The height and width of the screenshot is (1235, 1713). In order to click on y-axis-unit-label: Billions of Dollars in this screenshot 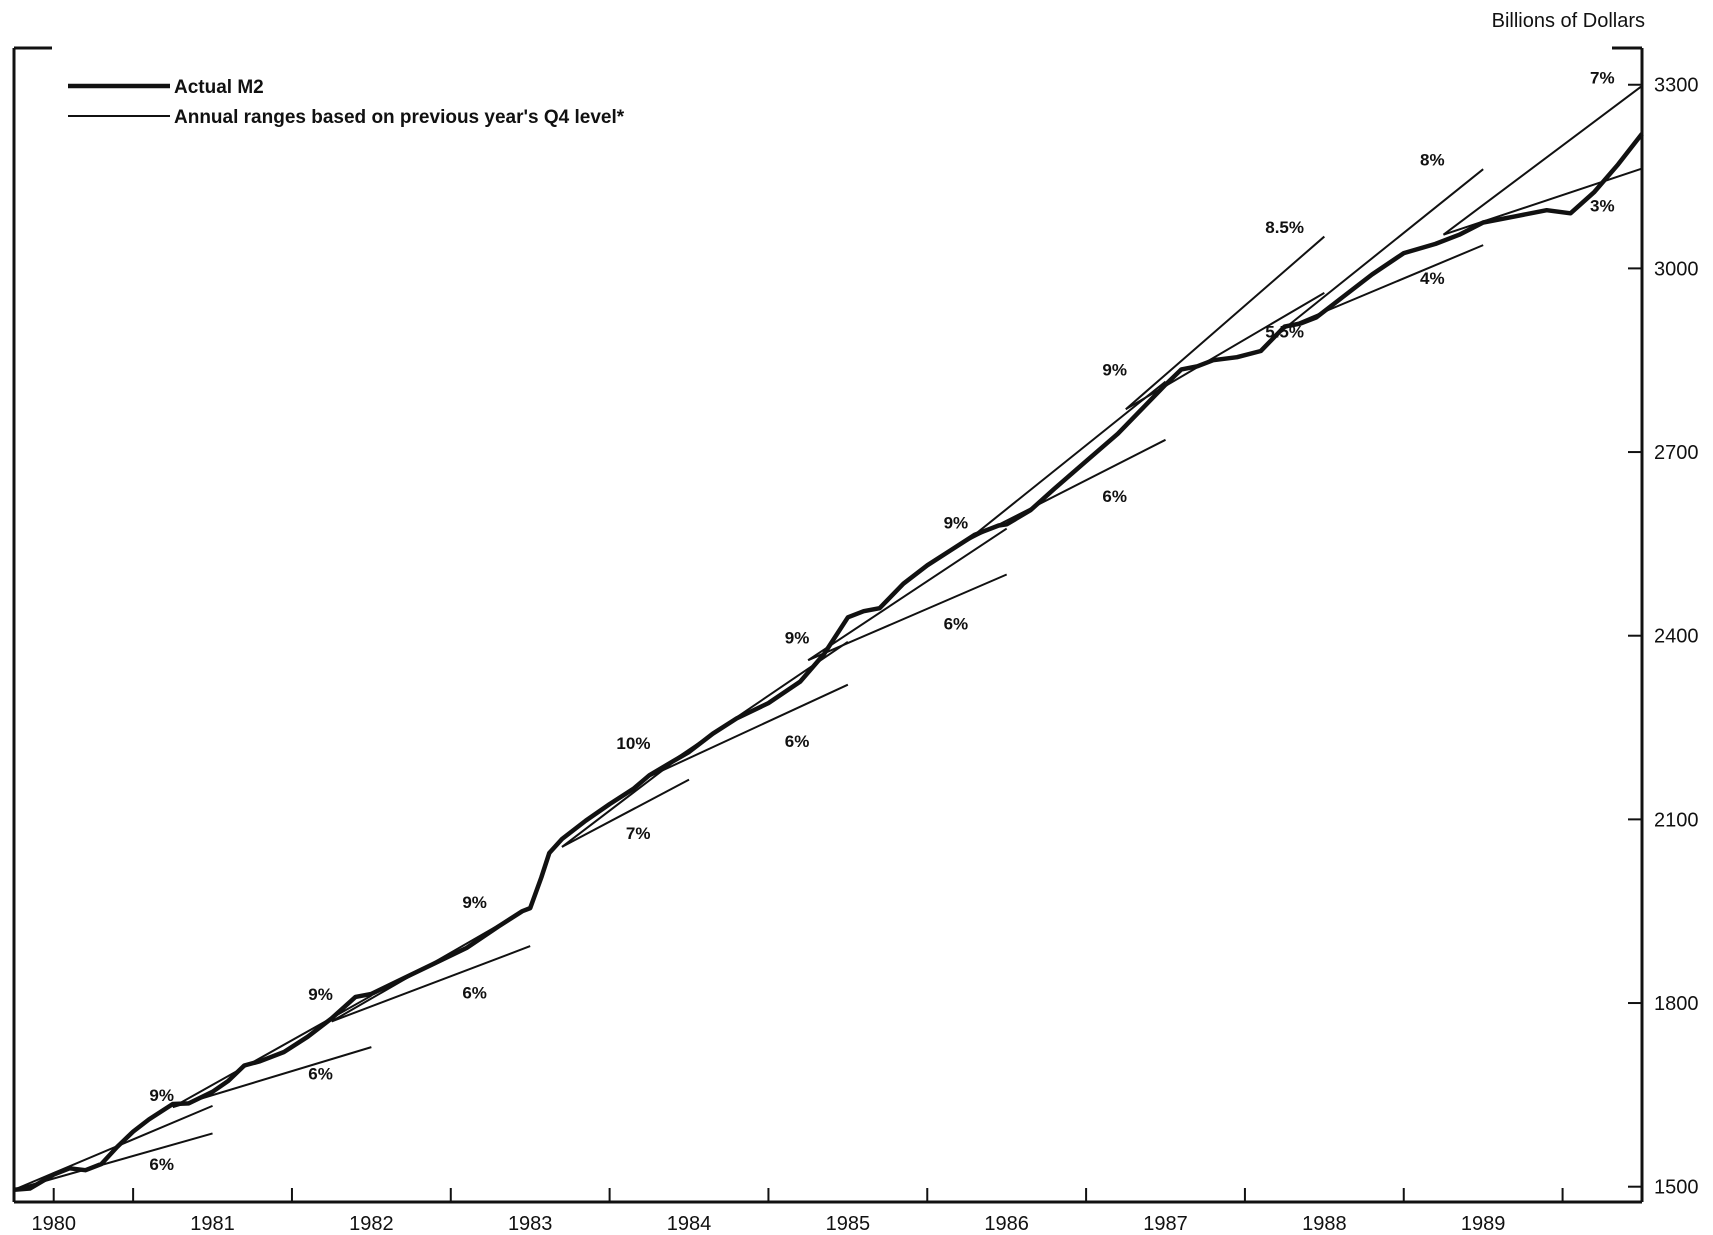, I will do `click(1568, 21)`.